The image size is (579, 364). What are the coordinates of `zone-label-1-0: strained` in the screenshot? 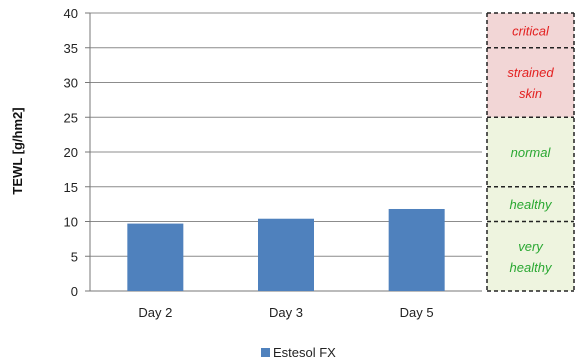 It's located at (530, 72).